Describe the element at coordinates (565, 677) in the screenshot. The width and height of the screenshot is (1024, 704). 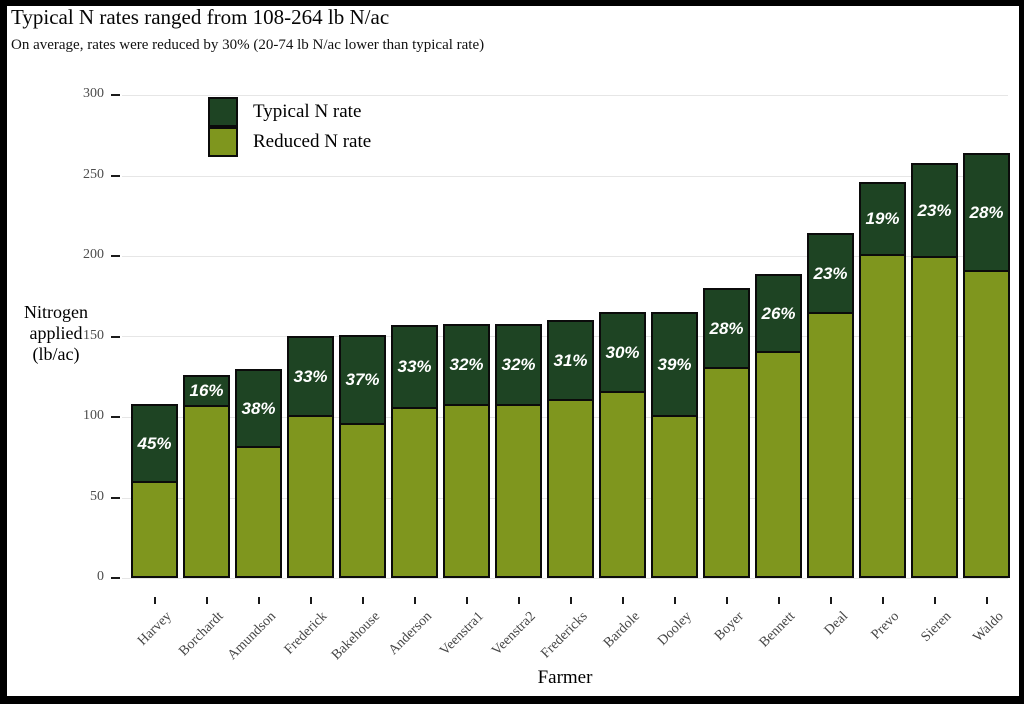
I see `x-axis-title: Farmer` at that location.